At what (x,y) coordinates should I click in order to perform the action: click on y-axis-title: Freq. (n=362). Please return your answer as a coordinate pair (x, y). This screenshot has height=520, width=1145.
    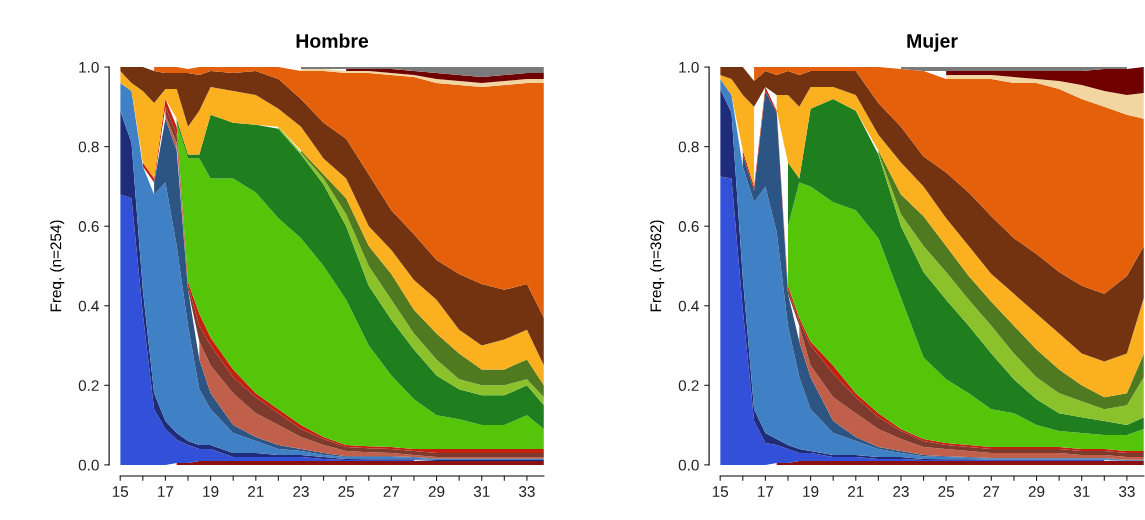
    Looking at the image, I should click on (657, 266).